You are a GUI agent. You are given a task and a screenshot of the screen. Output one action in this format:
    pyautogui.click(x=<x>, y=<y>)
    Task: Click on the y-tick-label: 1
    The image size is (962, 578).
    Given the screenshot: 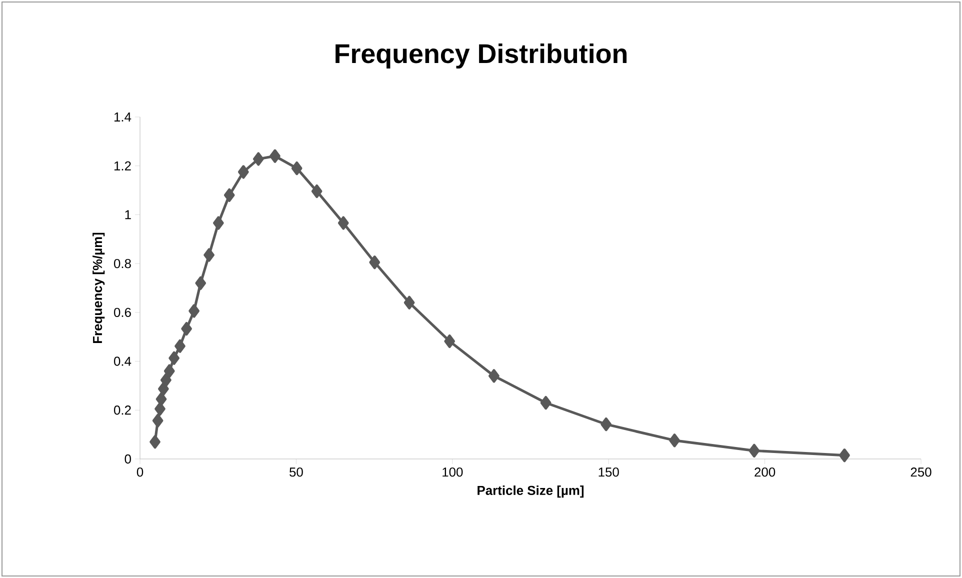 What is the action you would take?
    pyautogui.click(x=128, y=215)
    